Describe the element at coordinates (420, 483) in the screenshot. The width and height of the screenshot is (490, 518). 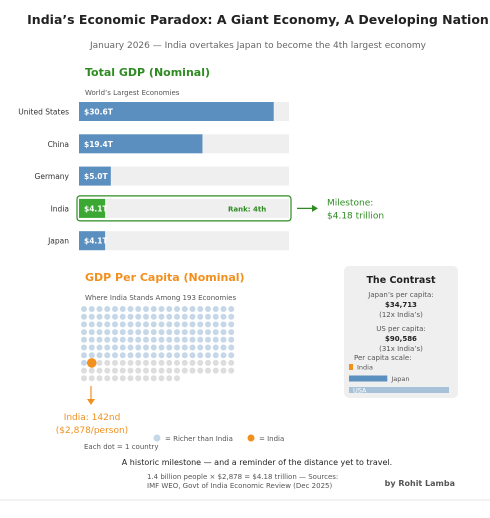
I see `footer-author: by Rohit Lamba` at that location.